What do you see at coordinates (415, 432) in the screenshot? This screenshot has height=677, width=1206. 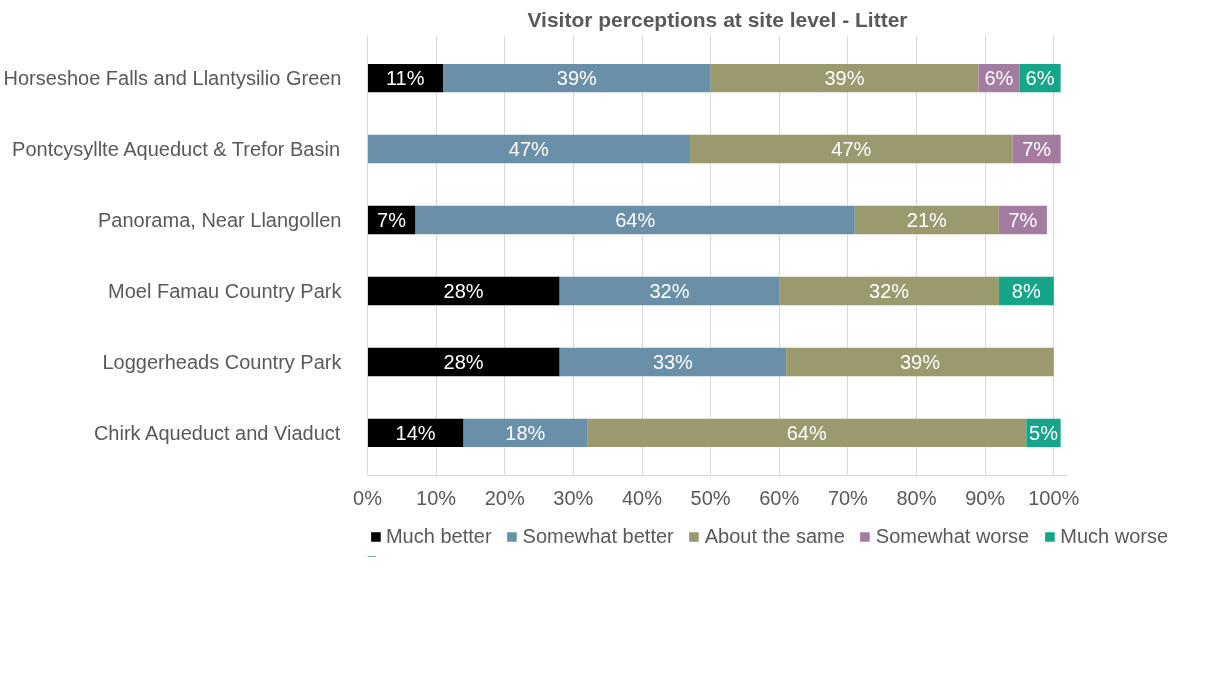 I see `data-label: 14%` at bounding box center [415, 432].